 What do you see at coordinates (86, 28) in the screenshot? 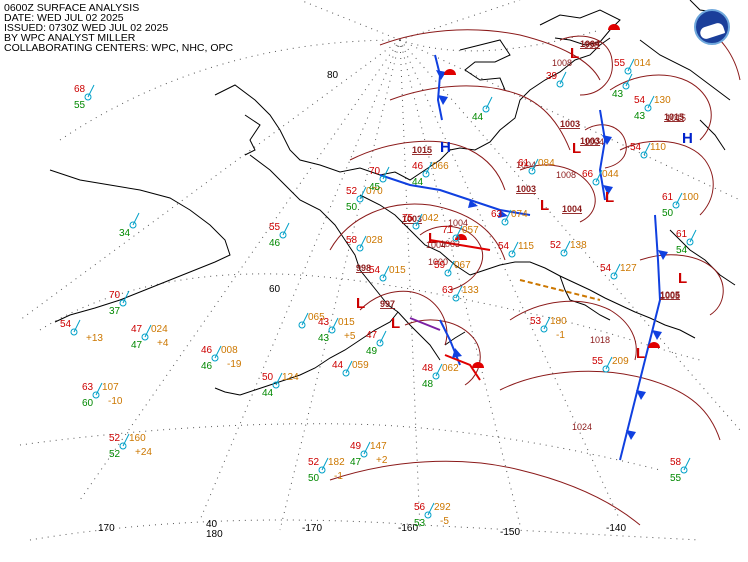
I see `issued-time: ISSUED: 0730Z WED JUL 02 2025` at bounding box center [86, 28].